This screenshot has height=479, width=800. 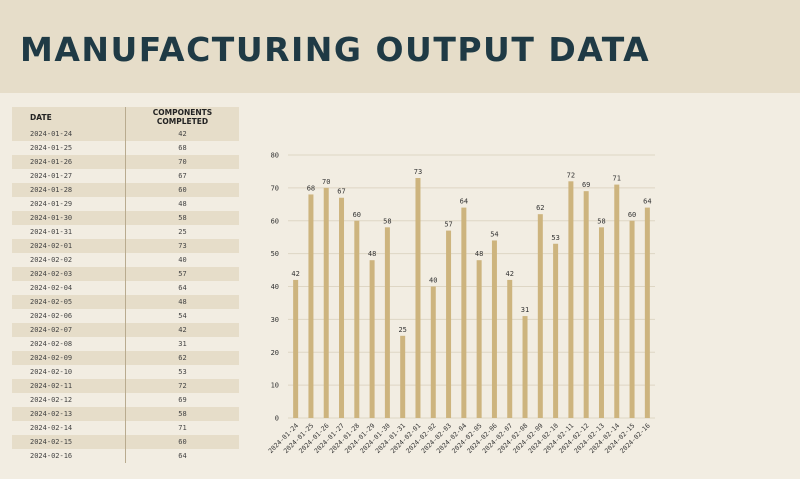 I want to click on data-label: 42, so click(x=295, y=274).